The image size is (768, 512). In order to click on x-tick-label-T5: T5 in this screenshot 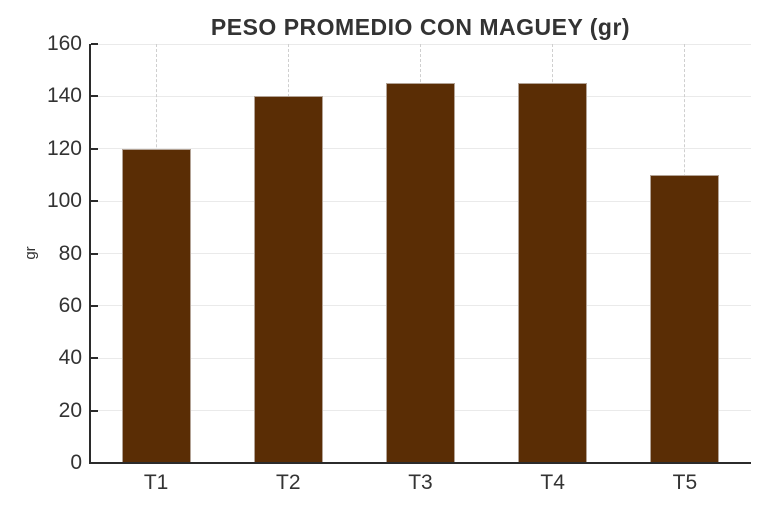, I will do `click(685, 482)`.